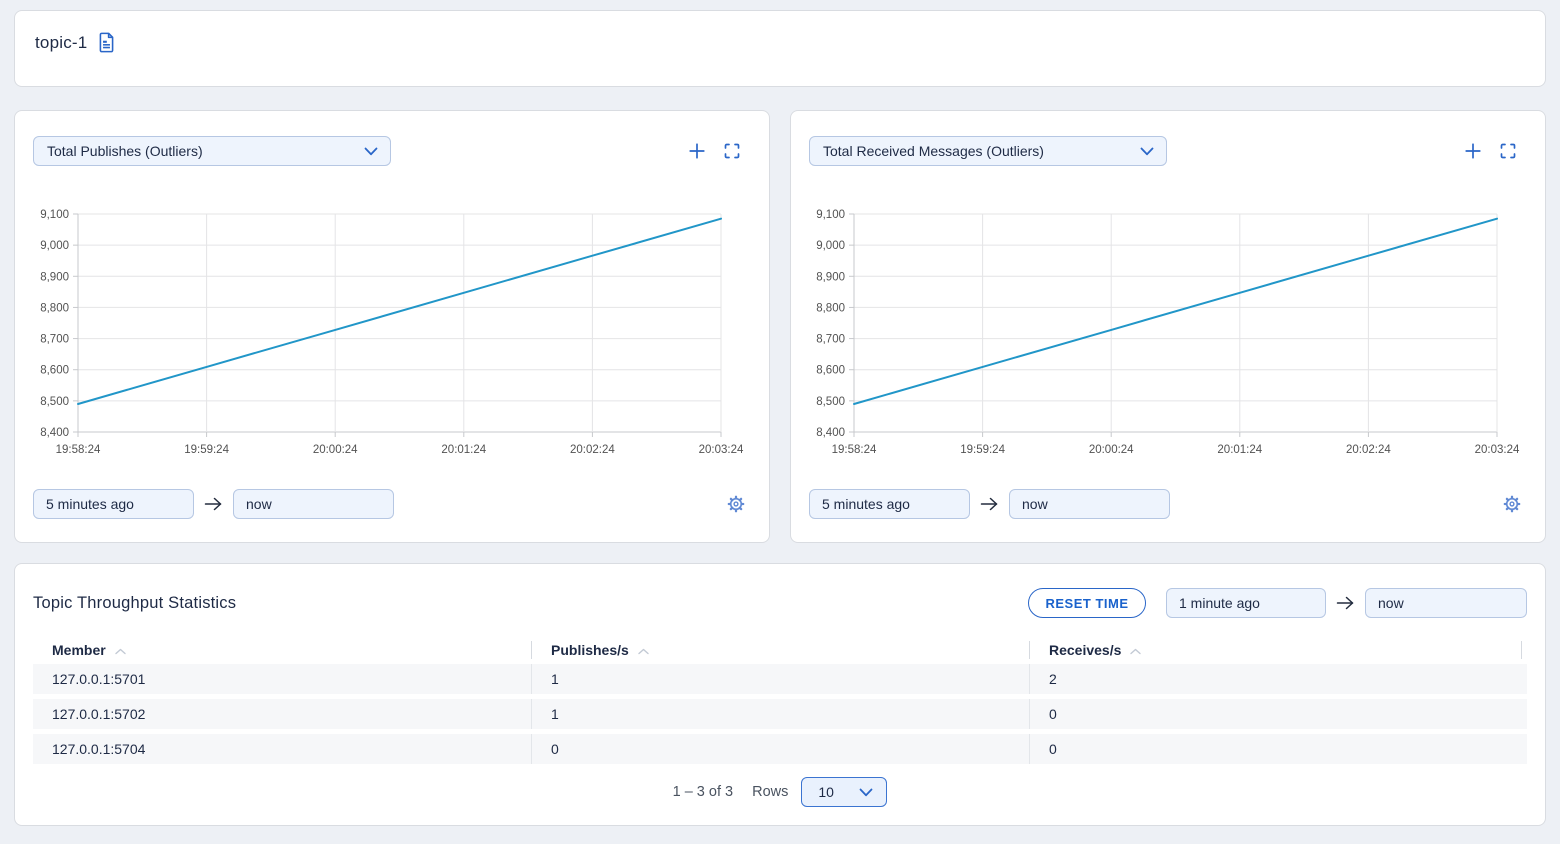  I want to click on topic-header-card: topic-1, so click(780, 48).